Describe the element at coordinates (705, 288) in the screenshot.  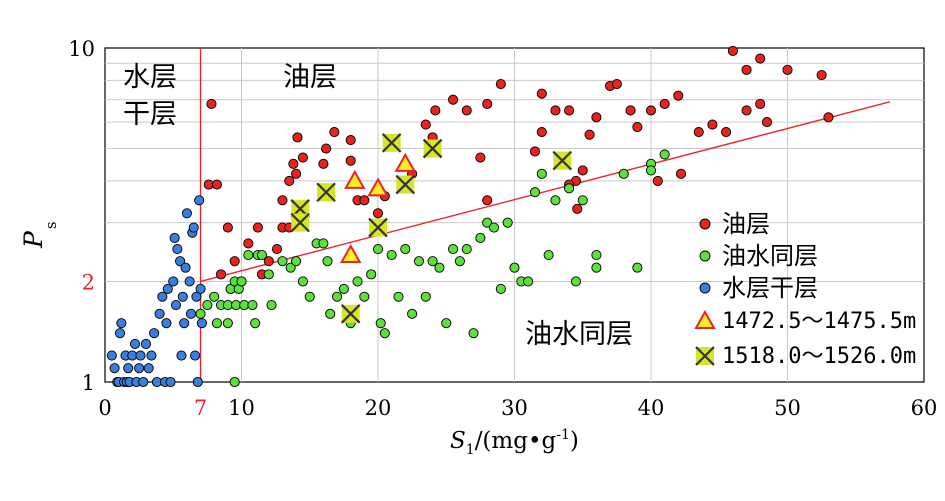
I see `legend-marker-water-dry` at that location.